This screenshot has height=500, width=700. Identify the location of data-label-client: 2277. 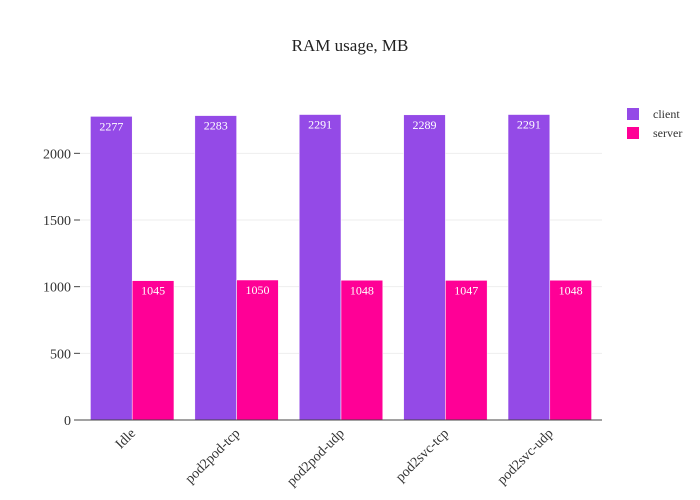
(111, 126).